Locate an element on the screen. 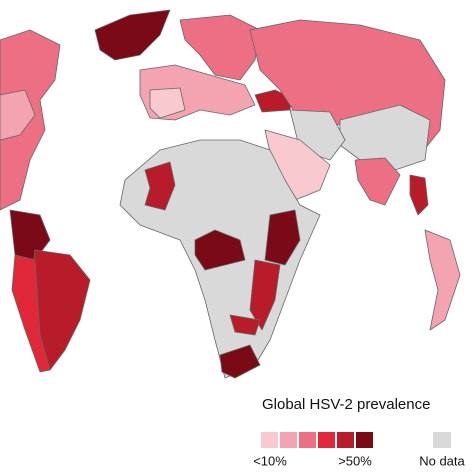 The height and width of the screenshot is (474, 474). indonesia-philippines is located at coordinates (442, 280).